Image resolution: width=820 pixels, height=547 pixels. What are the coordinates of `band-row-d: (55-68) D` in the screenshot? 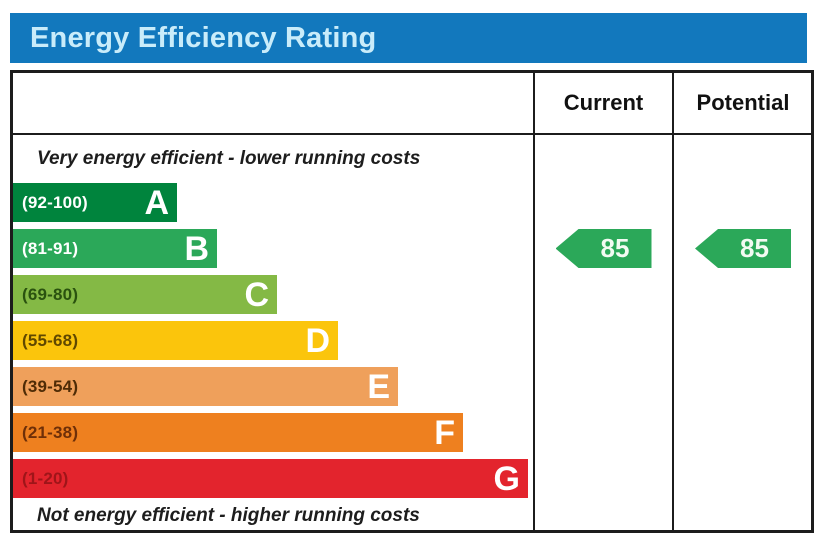 It's located at (273, 340).